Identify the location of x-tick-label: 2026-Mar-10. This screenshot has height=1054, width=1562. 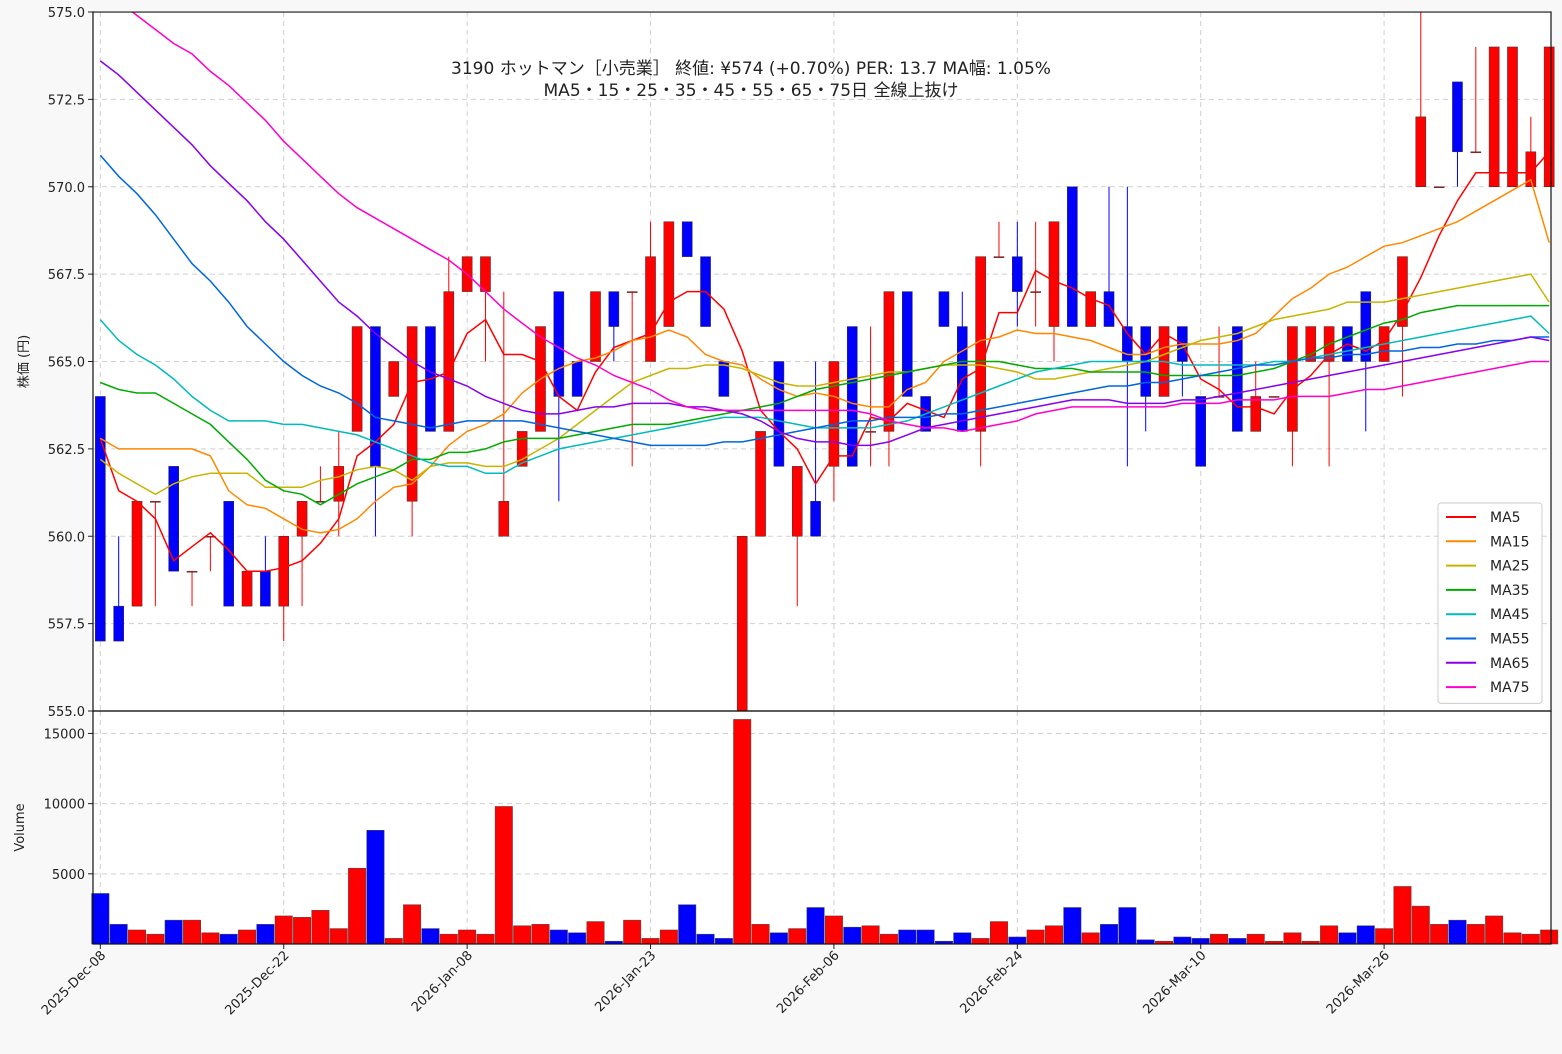
(1174, 982).